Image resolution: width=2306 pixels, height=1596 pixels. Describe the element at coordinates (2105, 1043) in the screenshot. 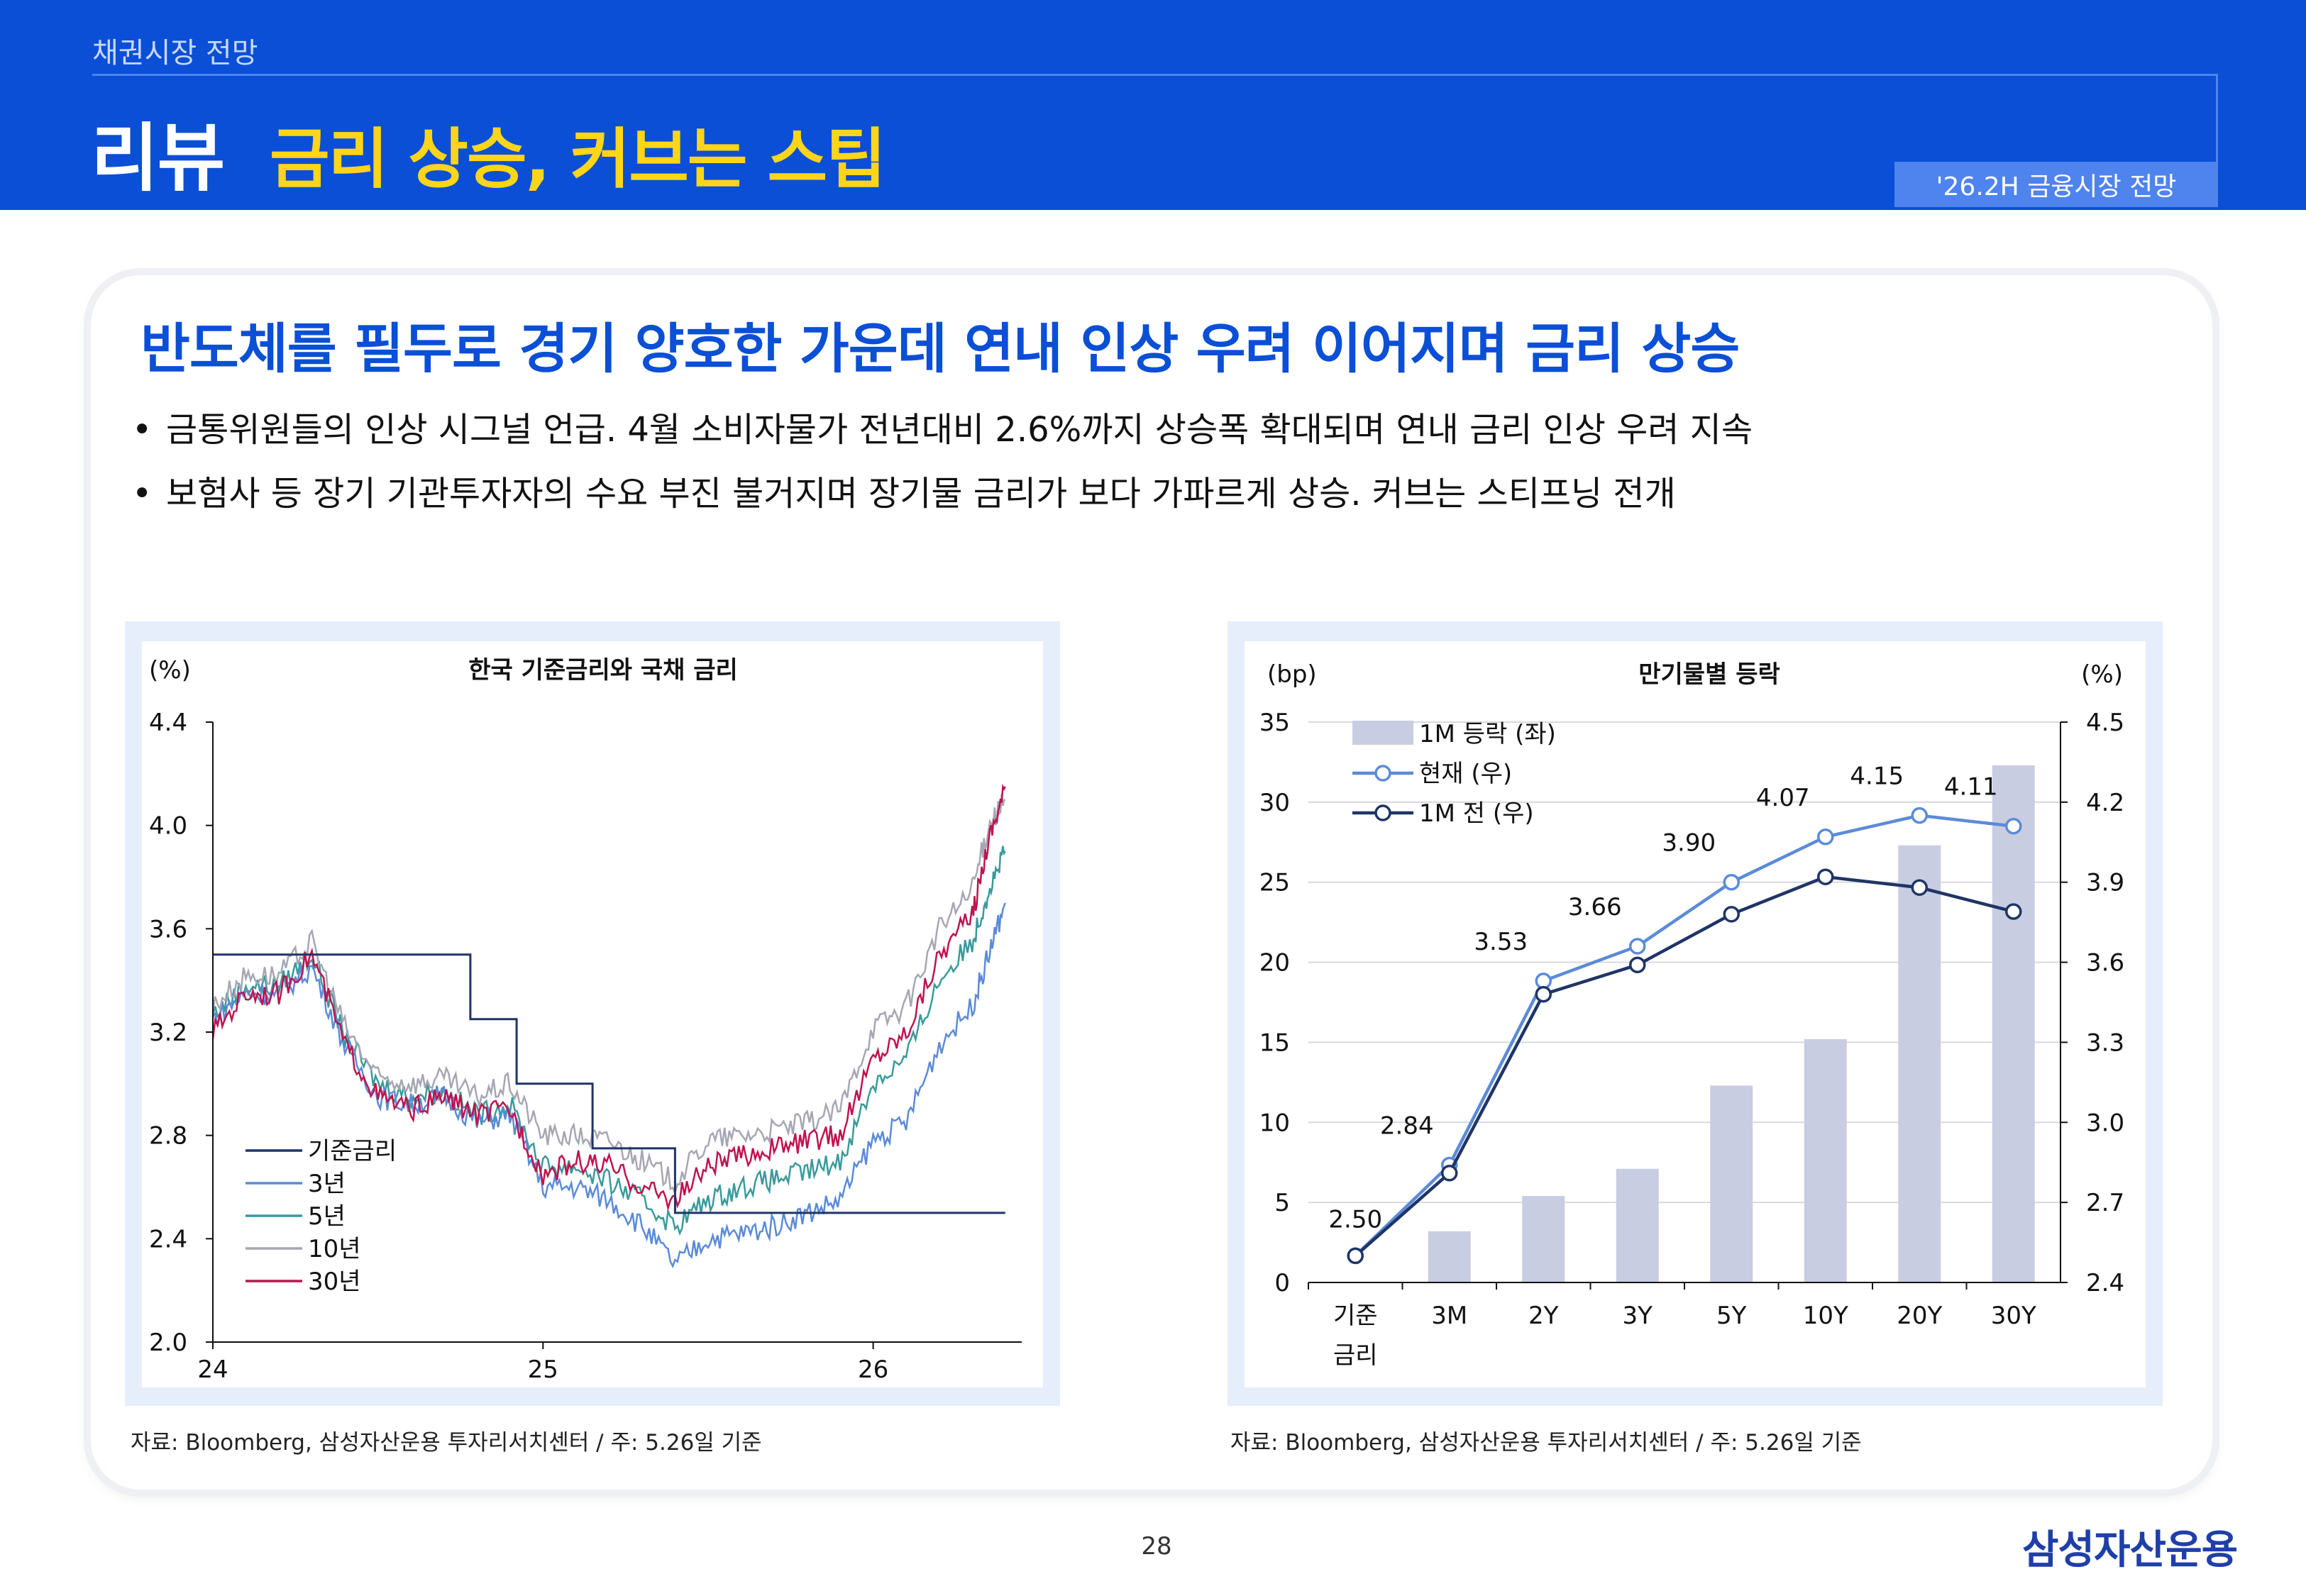

I see `y-right-tick-label: 3.3` at that location.